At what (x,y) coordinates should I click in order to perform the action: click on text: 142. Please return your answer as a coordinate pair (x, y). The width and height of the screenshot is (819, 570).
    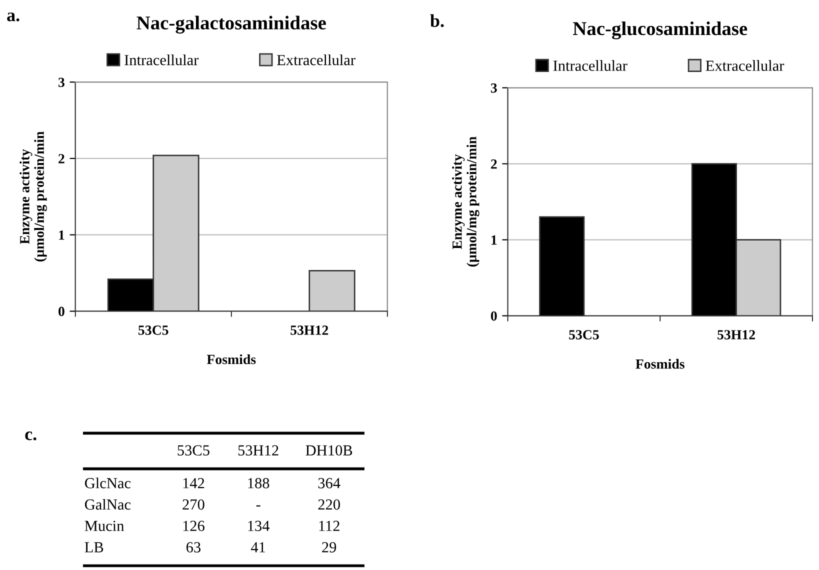
    Looking at the image, I should click on (193, 483).